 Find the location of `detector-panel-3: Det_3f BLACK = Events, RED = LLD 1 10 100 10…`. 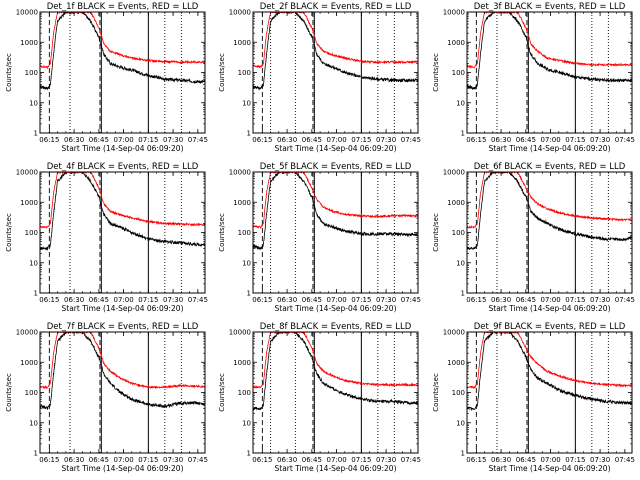

detector-panel-3: Det_3f BLACK = Events, RED = LLD 1 10 100 10… is located at coordinates (533, 80).